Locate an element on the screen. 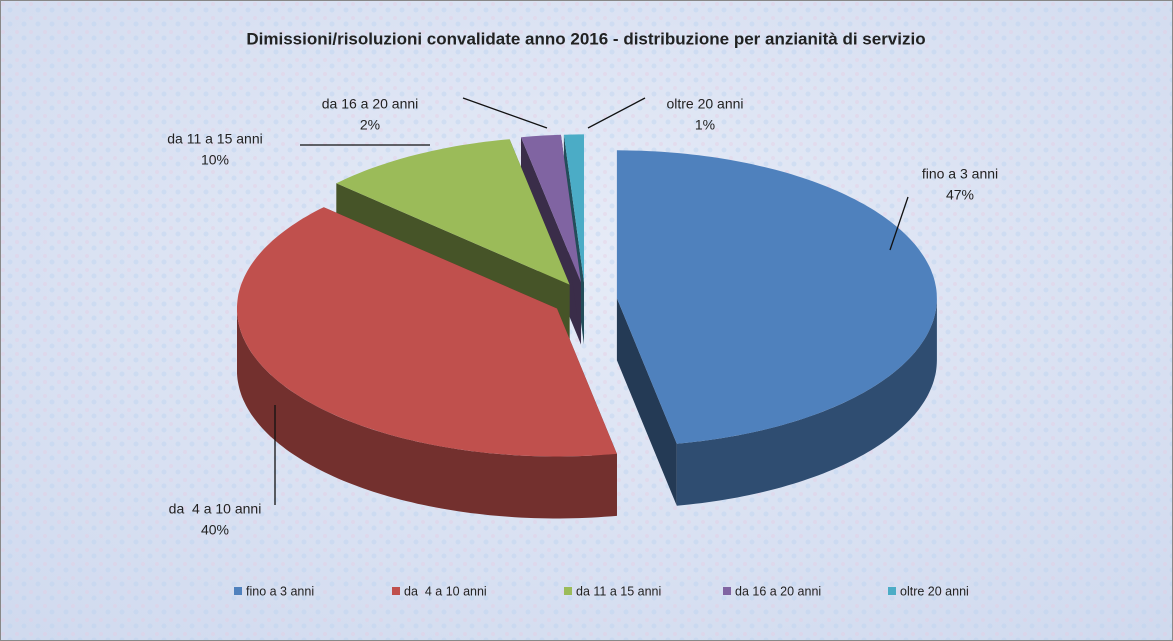 The height and width of the screenshot is (641, 1173). data-label-name: fino a 3 anni is located at coordinates (960, 174).